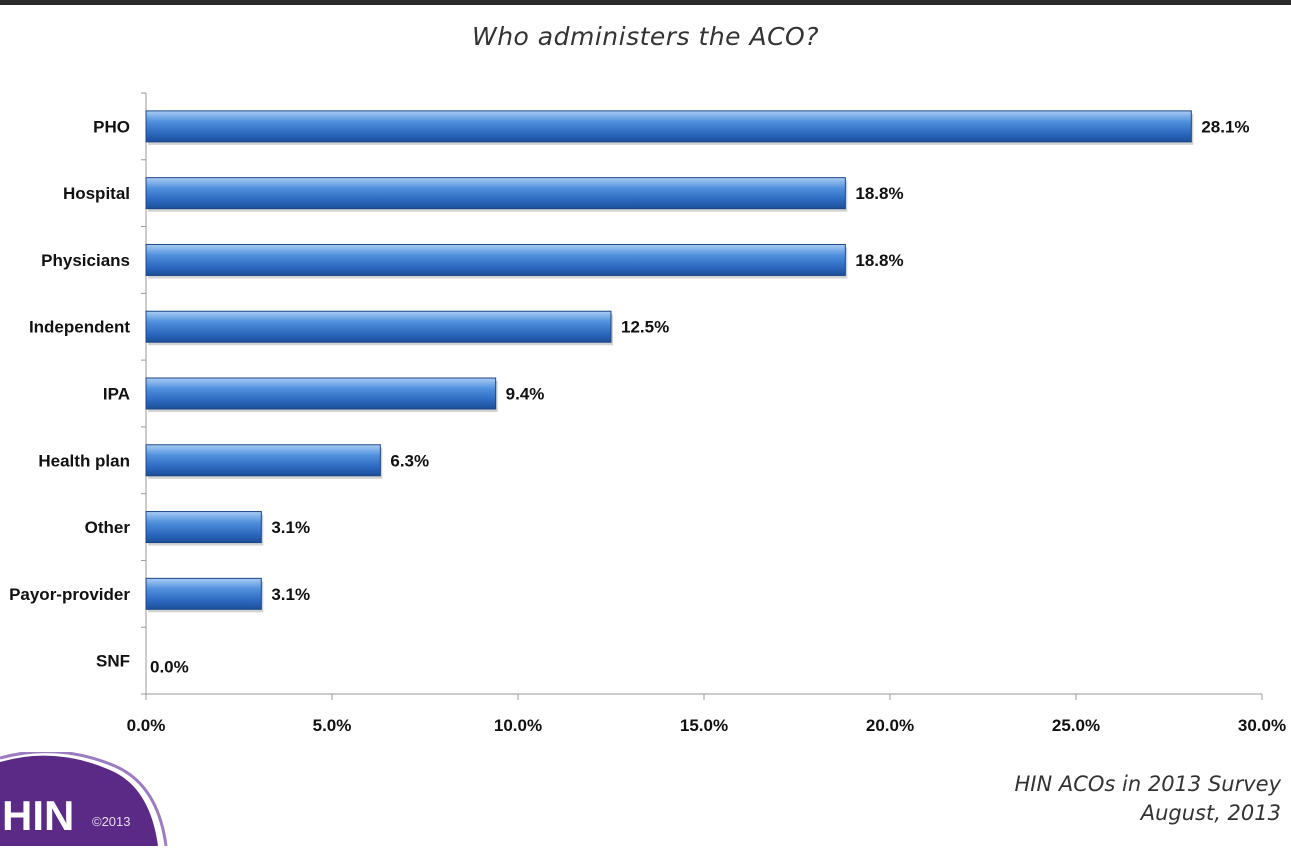 This screenshot has width=1291, height=851. What do you see at coordinates (108, 527) in the screenshot?
I see `category-label: Other` at bounding box center [108, 527].